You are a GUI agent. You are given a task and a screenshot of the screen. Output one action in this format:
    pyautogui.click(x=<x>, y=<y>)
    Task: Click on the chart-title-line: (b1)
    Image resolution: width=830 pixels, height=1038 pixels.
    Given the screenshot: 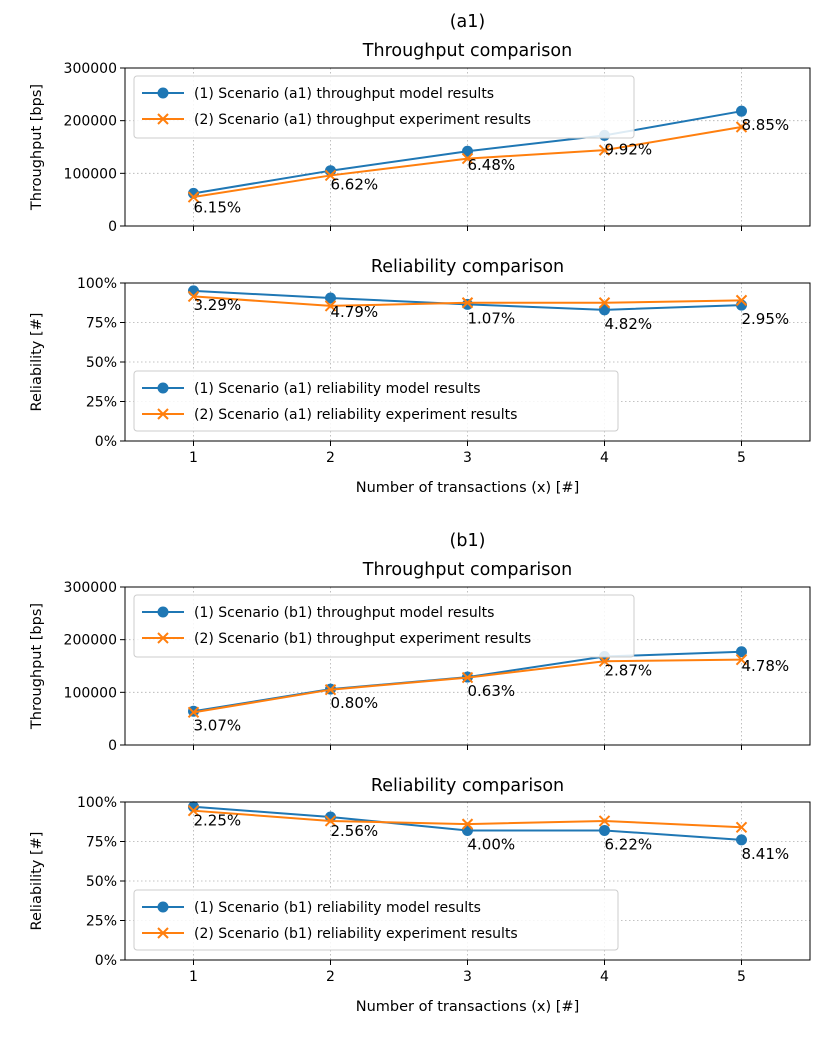 What is the action you would take?
    pyautogui.click(x=468, y=541)
    